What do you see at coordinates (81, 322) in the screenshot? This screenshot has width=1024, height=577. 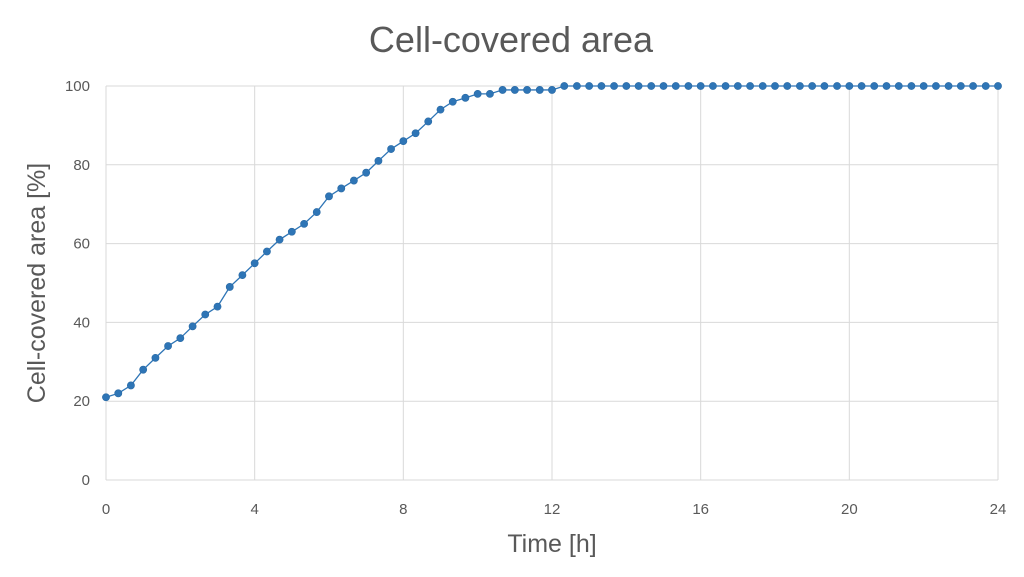 I see `y-tick-label: 40` at bounding box center [81, 322].